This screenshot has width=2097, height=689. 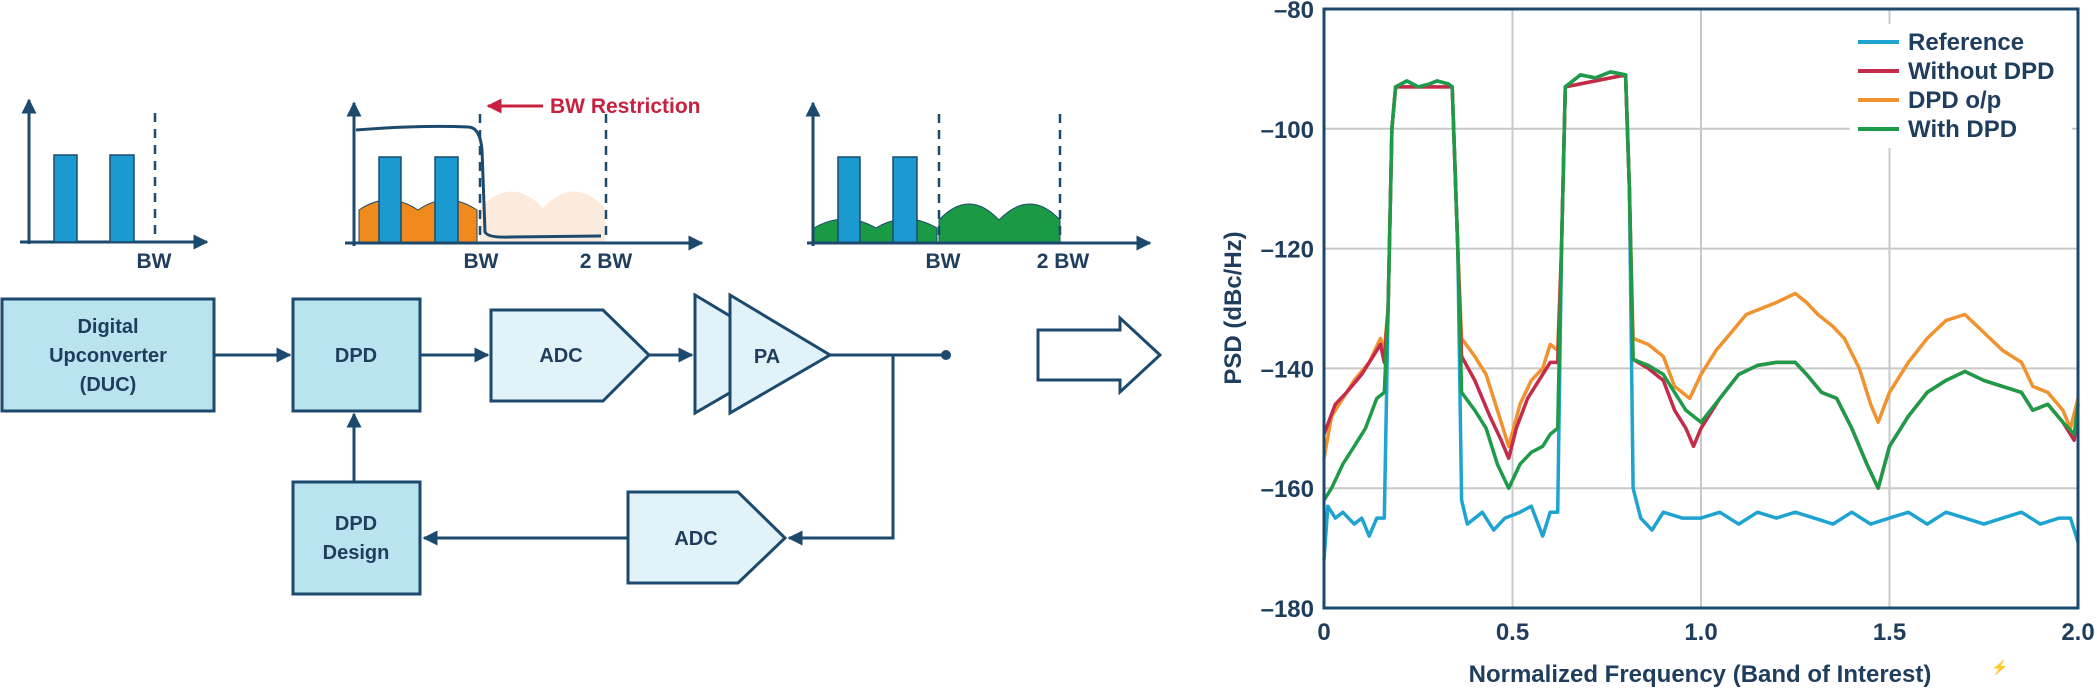 I want to click on duc-label-line2: Upconverter, so click(x=108, y=356).